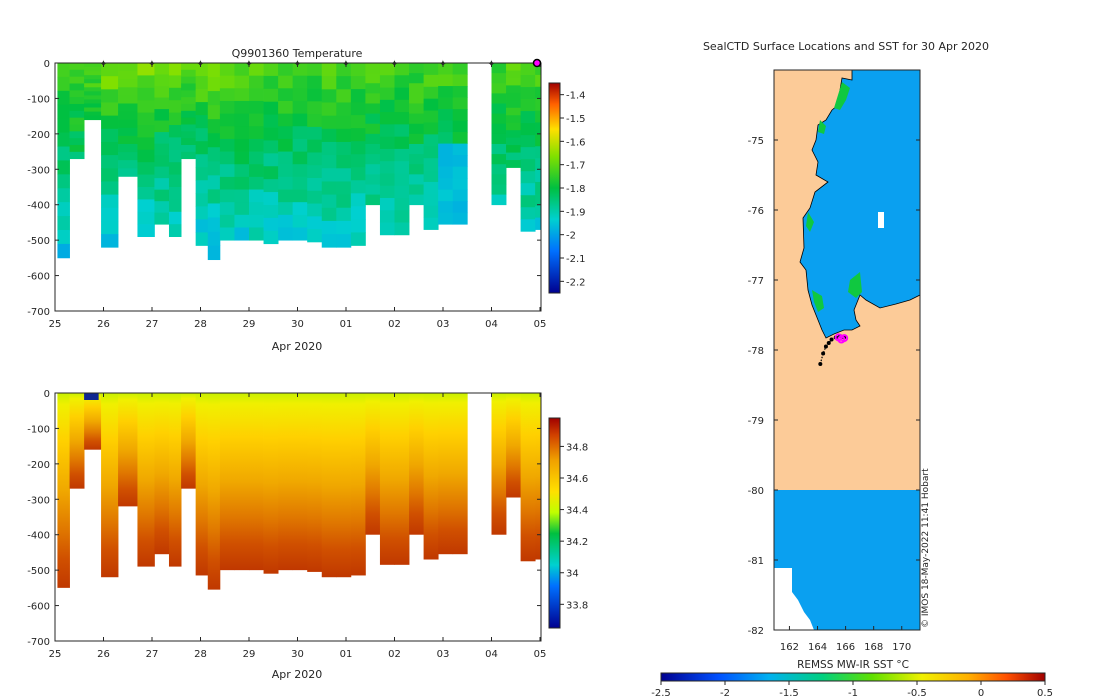 Image resolution: width=1100 pixels, height=700 pixels. Describe the element at coordinates (756, 281) in the screenshot. I see `map-y-tick-label: -77` at that location.